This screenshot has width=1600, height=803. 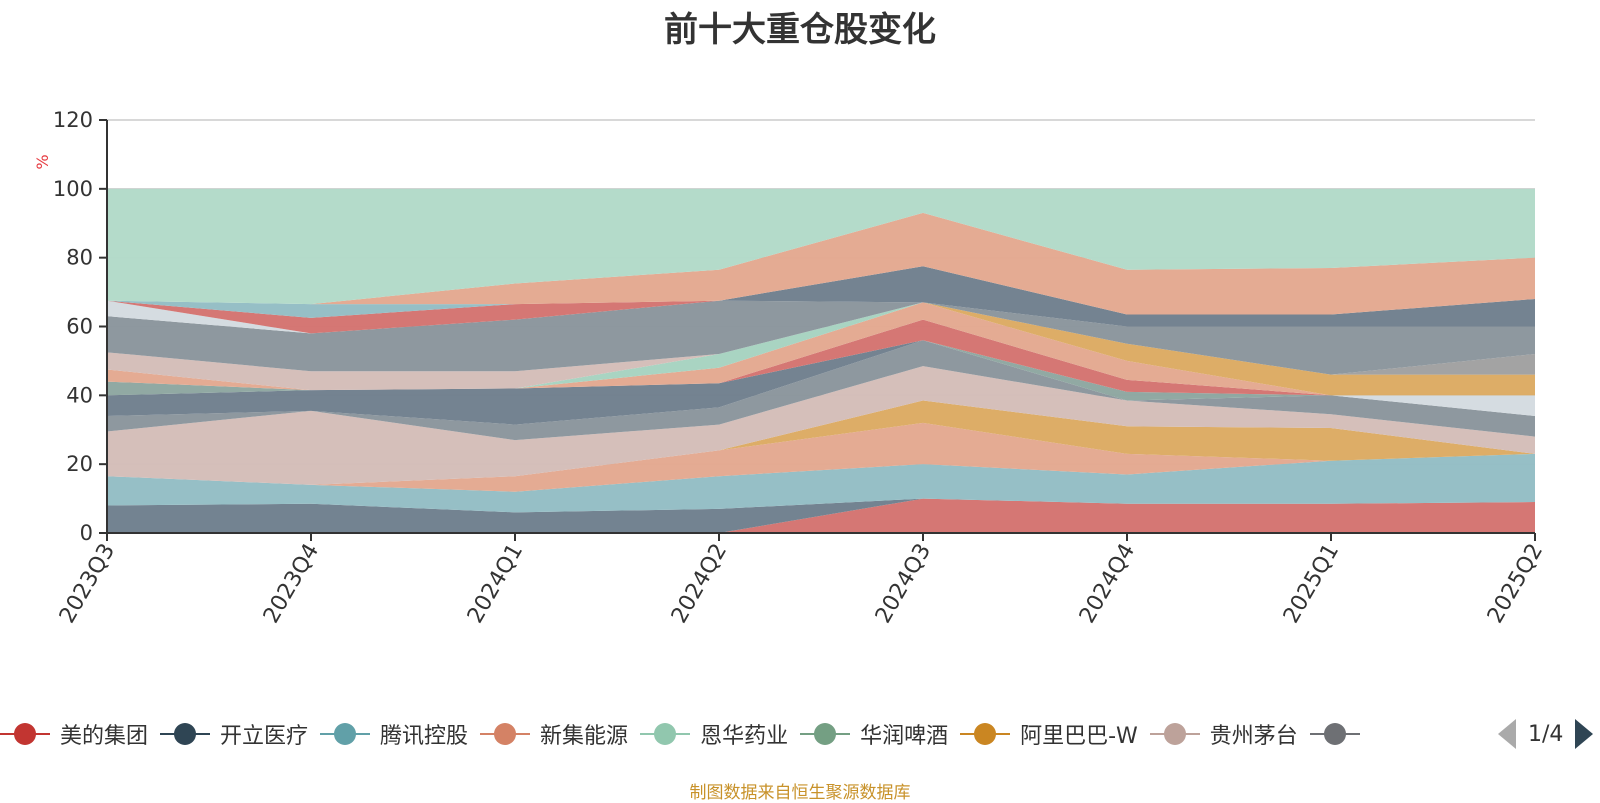 I want to click on y-tick-label-6: 120, so click(x=73, y=120).